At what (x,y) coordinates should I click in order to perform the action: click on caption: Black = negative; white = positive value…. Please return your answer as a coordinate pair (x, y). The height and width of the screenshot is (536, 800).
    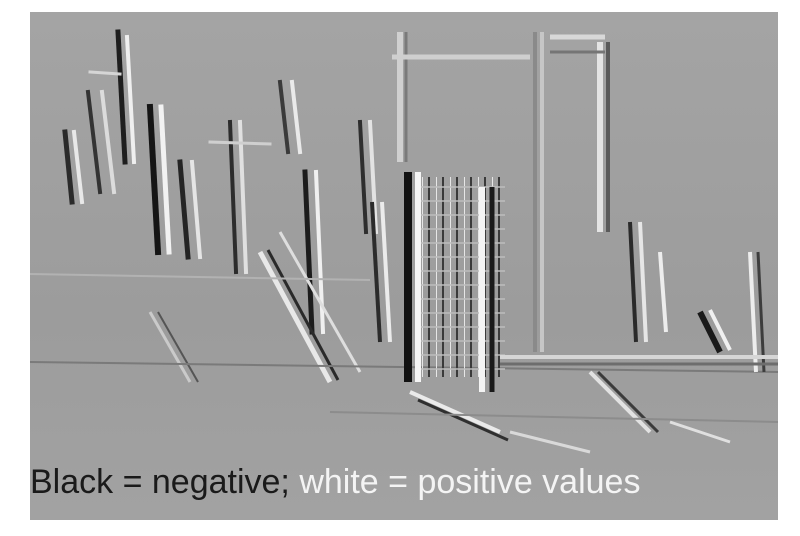
    Looking at the image, I should click on (335, 482).